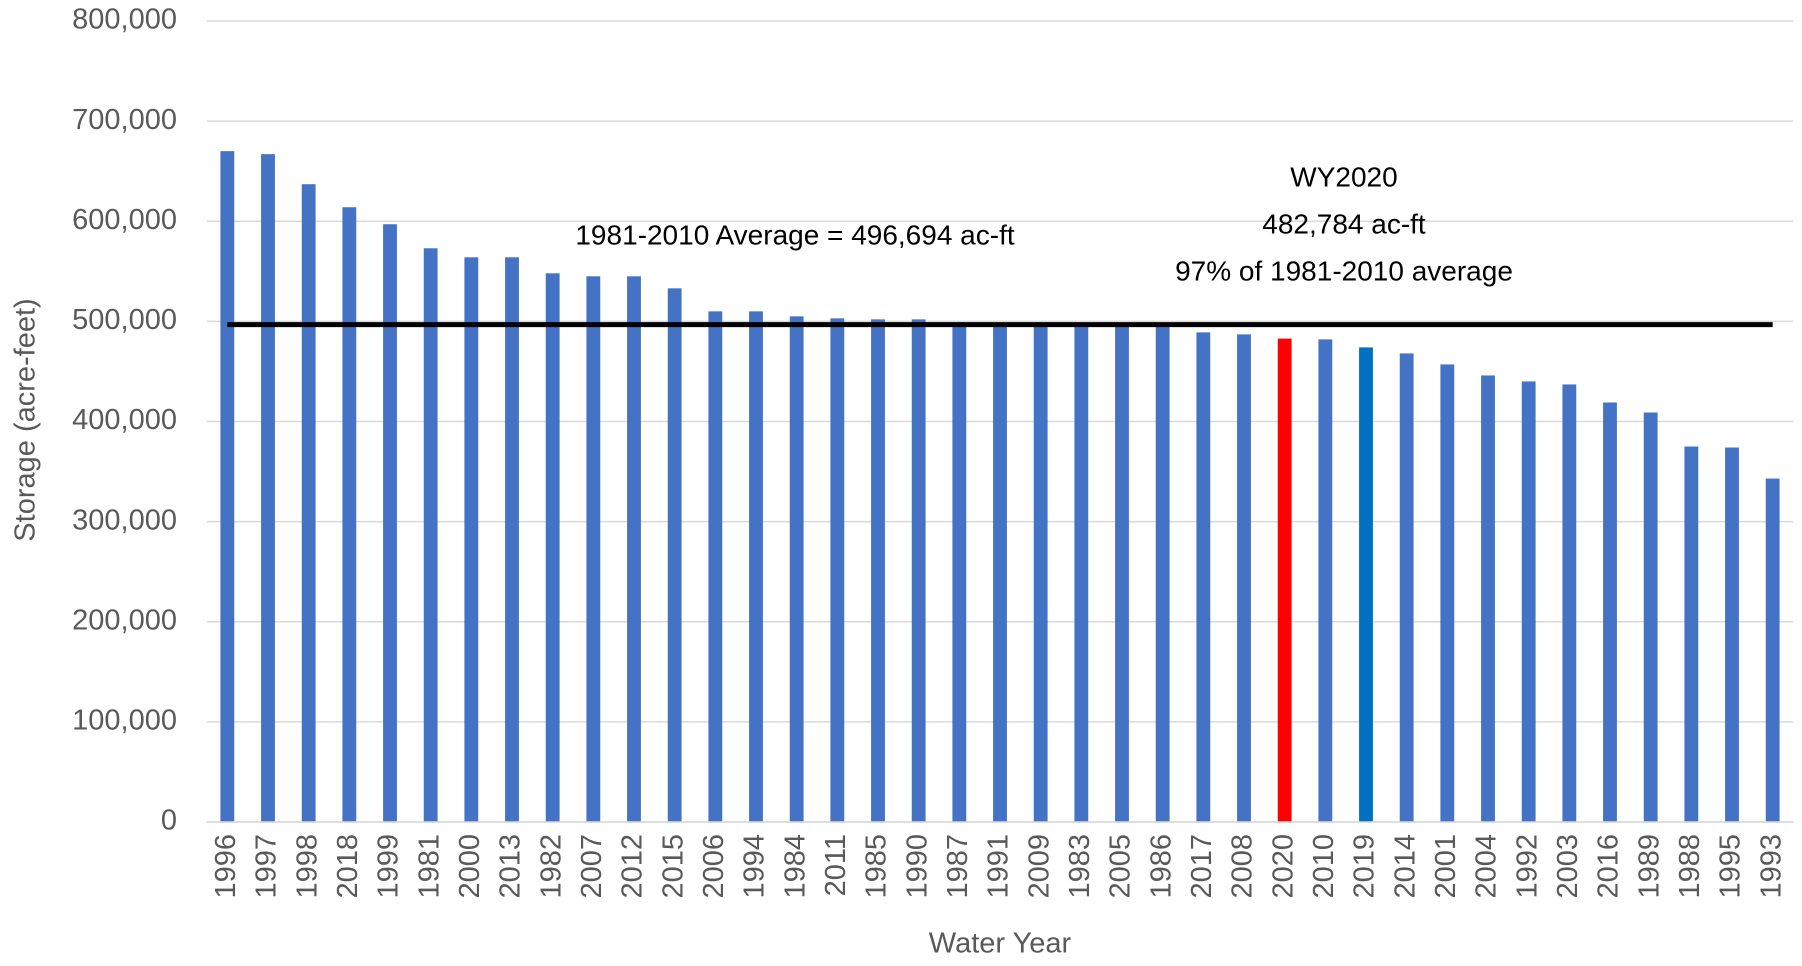 The image size is (1802, 966). Describe the element at coordinates (1283, 866) in the screenshot. I see `x-tick-label: 2020` at that location.